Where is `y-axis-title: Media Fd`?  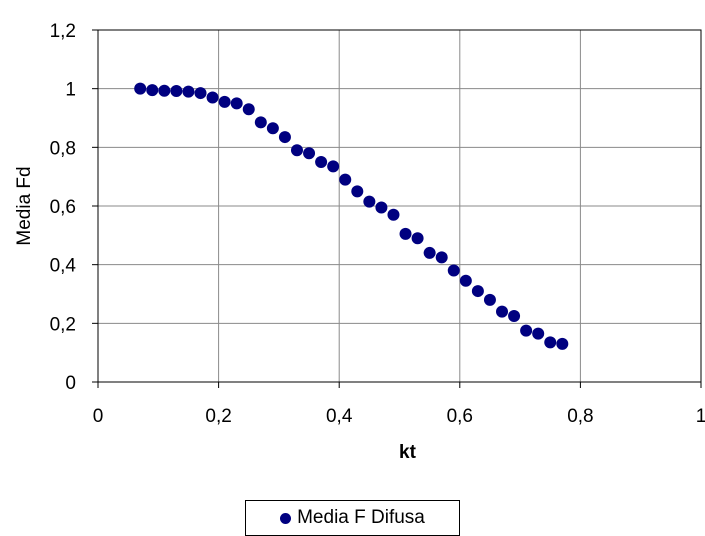
y-axis-title: Media Fd is located at coordinates (24, 205).